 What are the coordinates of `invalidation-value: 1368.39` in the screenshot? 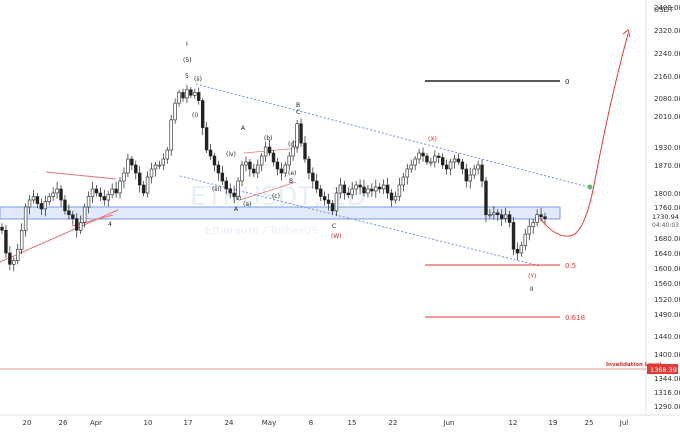 It's located at (663, 370).